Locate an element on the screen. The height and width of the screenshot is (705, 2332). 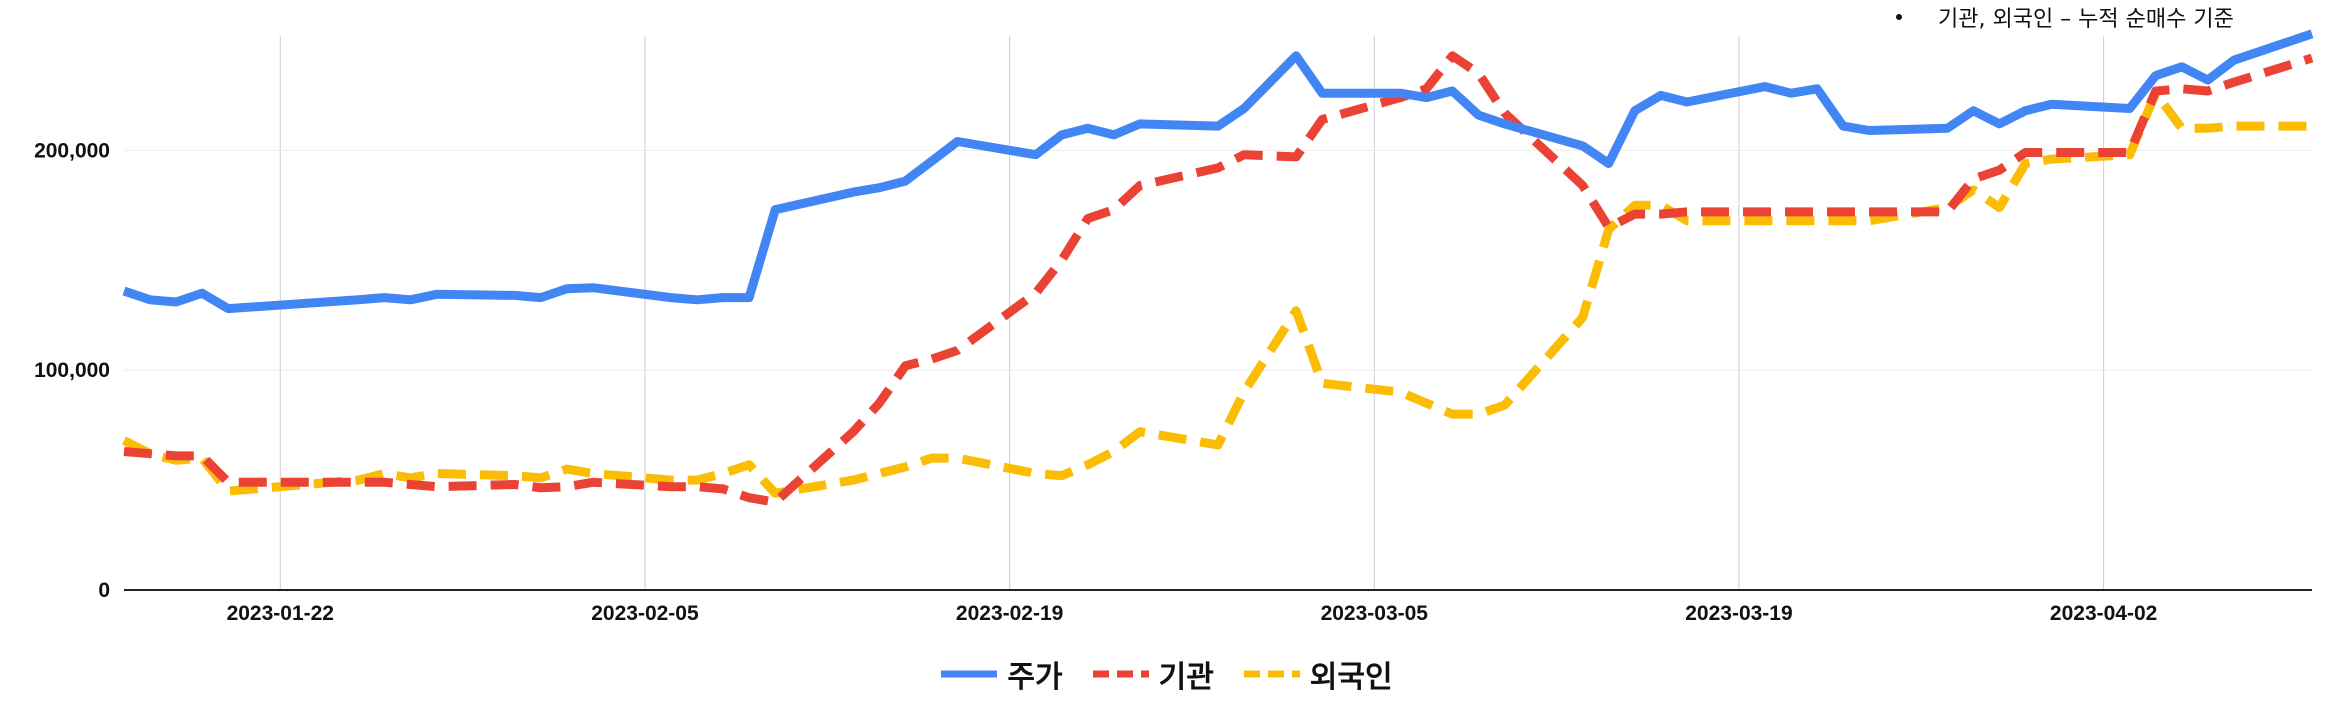
legend-label-institution: 기관 is located at coordinates (1186, 677).